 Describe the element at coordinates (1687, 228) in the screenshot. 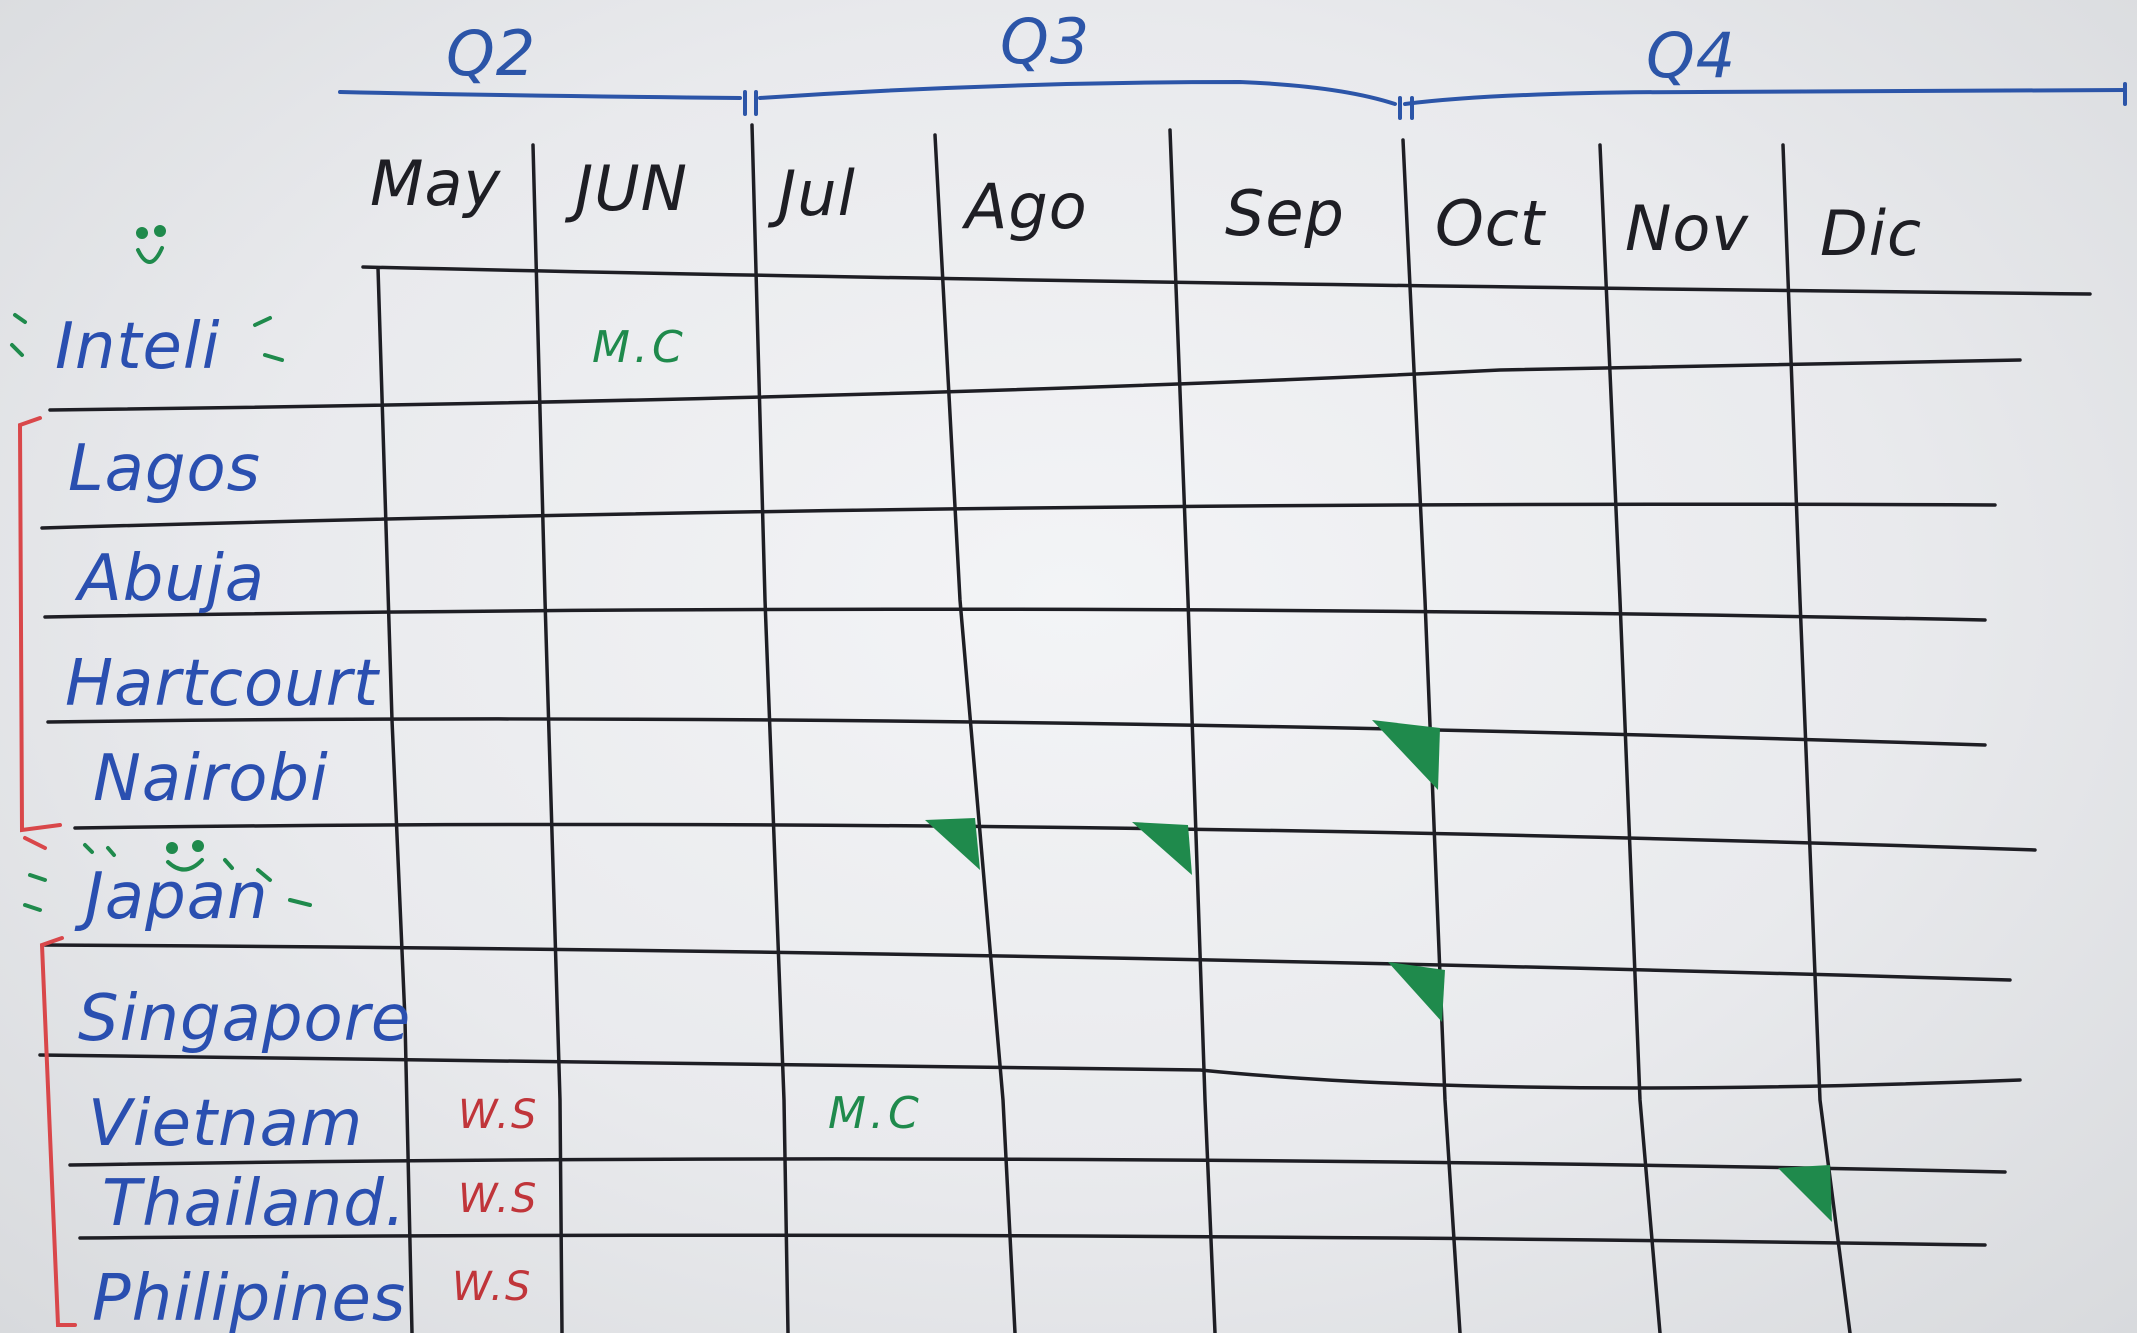

I see `month-header-nov: Nov` at that location.